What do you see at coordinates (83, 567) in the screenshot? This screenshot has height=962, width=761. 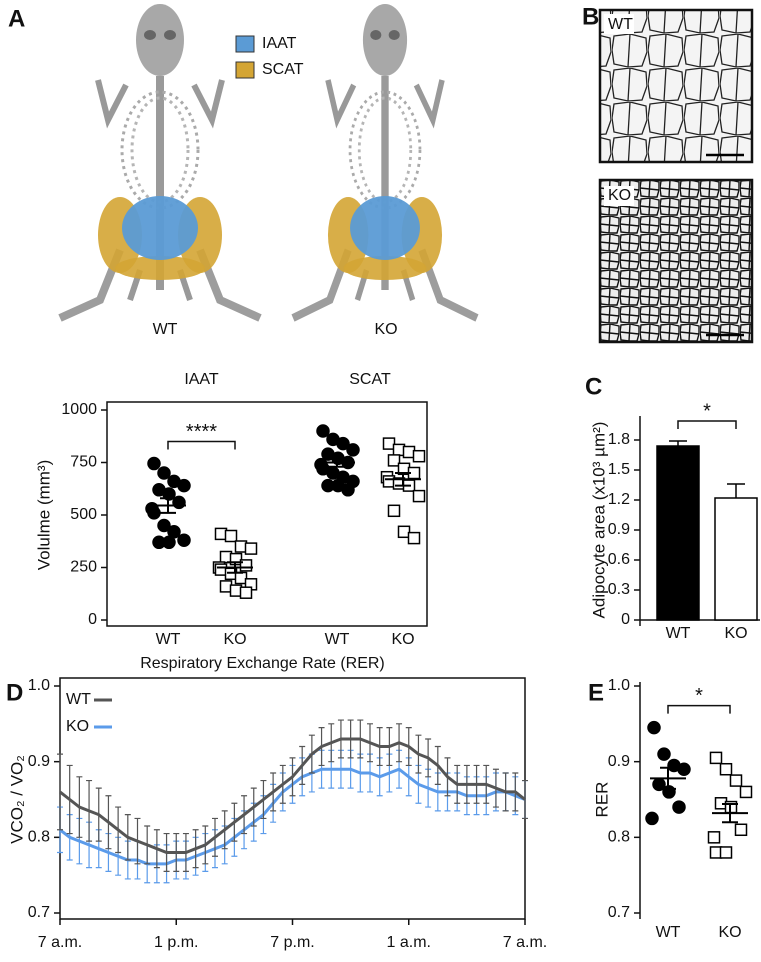 I see `y-tick-label: 250` at bounding box center [83, 567].